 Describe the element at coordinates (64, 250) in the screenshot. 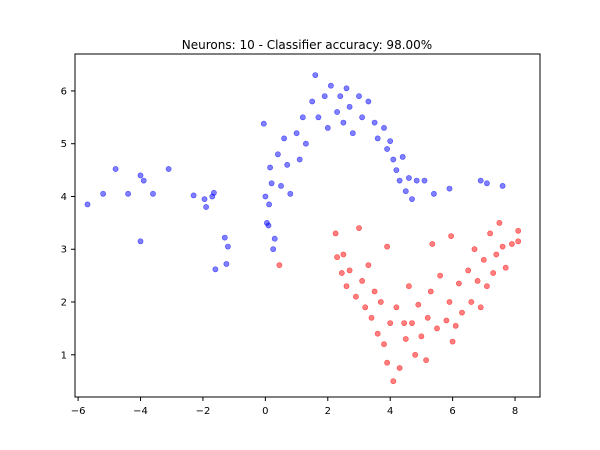

I see `y-tick-label-2: 3` at that location.